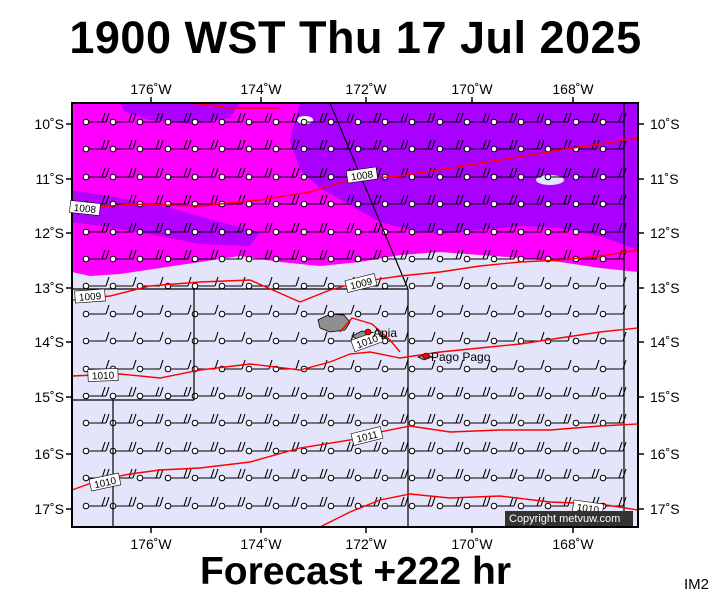  What do you see at coordinates (664, 179) in the screenshot?
I see `lat-label-right: 11˚S` at bounding box center [664, 179].